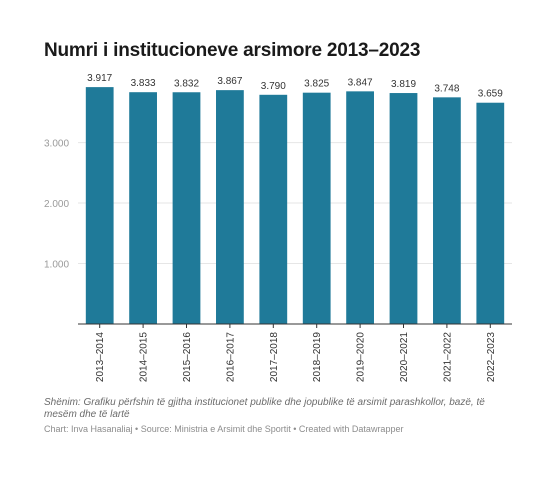 Image resolution: width=556 pixels, height=479 pixels. What do you see at coordinates (56, 265) in the screenshot?
I see `y-tick-label: 1.000` at bounding box center [56, 265].